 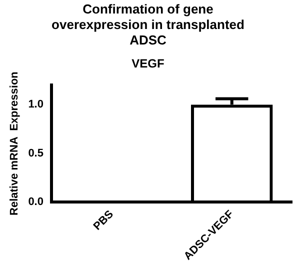 I want to click on y-tick-label: 1.0, so click(x=36, y=104).